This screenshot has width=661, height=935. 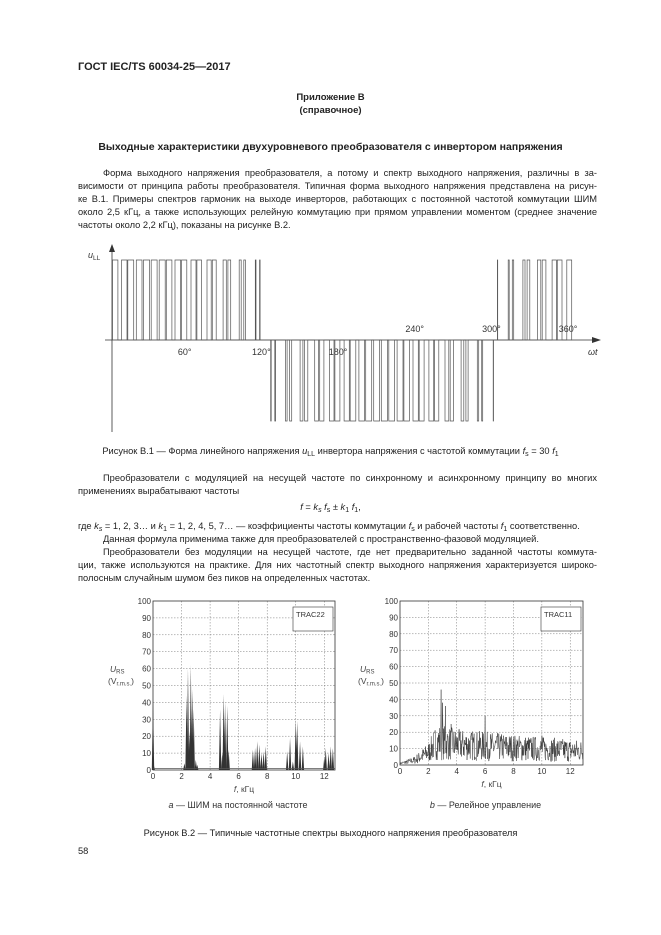 I want to click on line-voltage-waveform, so click(x=342, y=340).